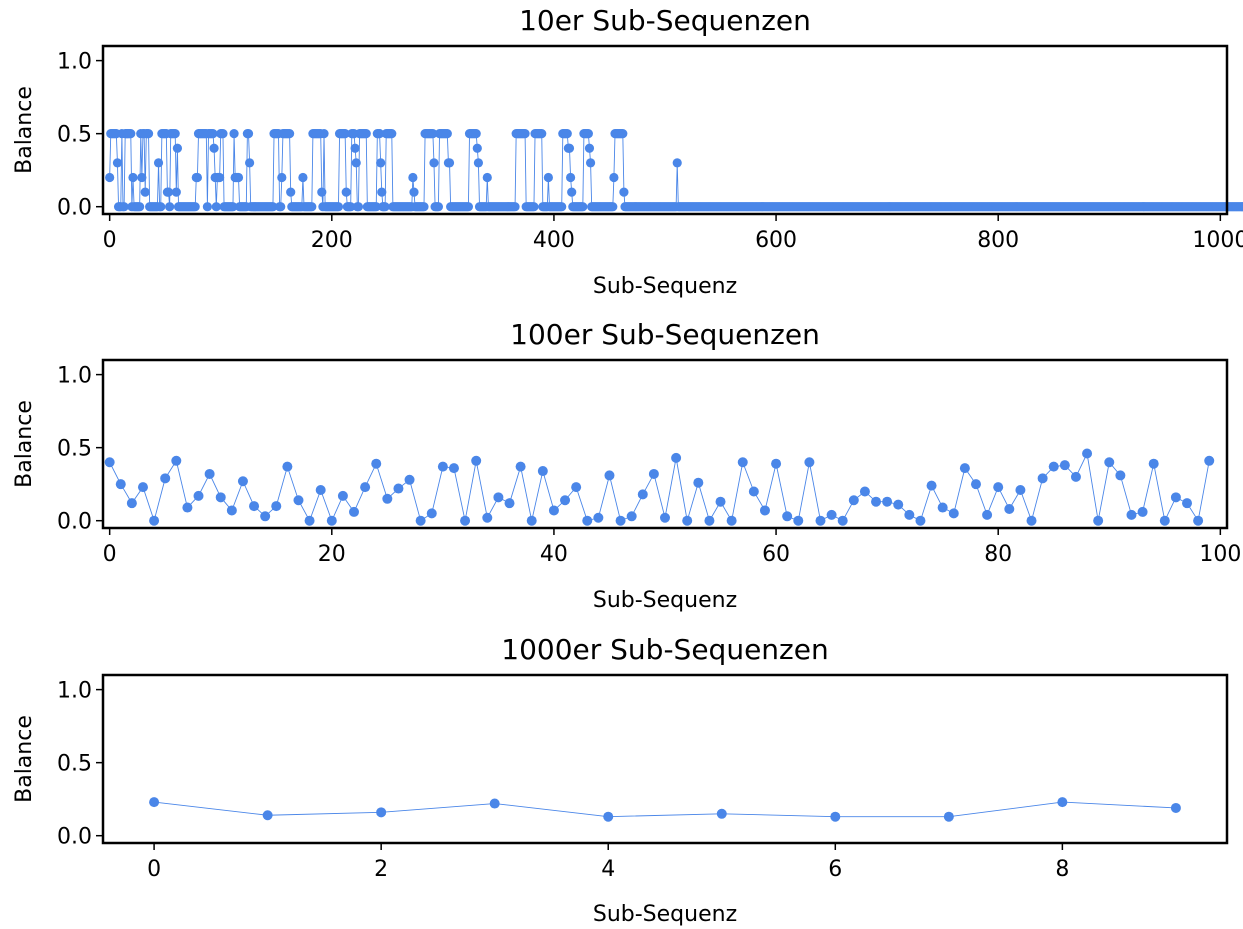 Image resolution: width=1243 pixels, height=929 pixels. Describe the element at coordinates (665, 334) in the screenshot. I see `chart-title: 100er Sub-Sequenzen` at that location.